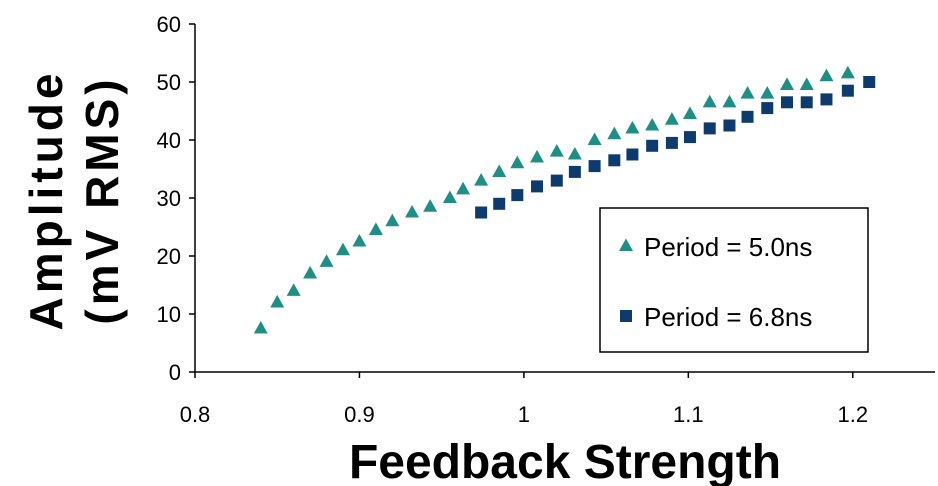  I want to click on x-tick-label: 0.9, so click(359, 414).